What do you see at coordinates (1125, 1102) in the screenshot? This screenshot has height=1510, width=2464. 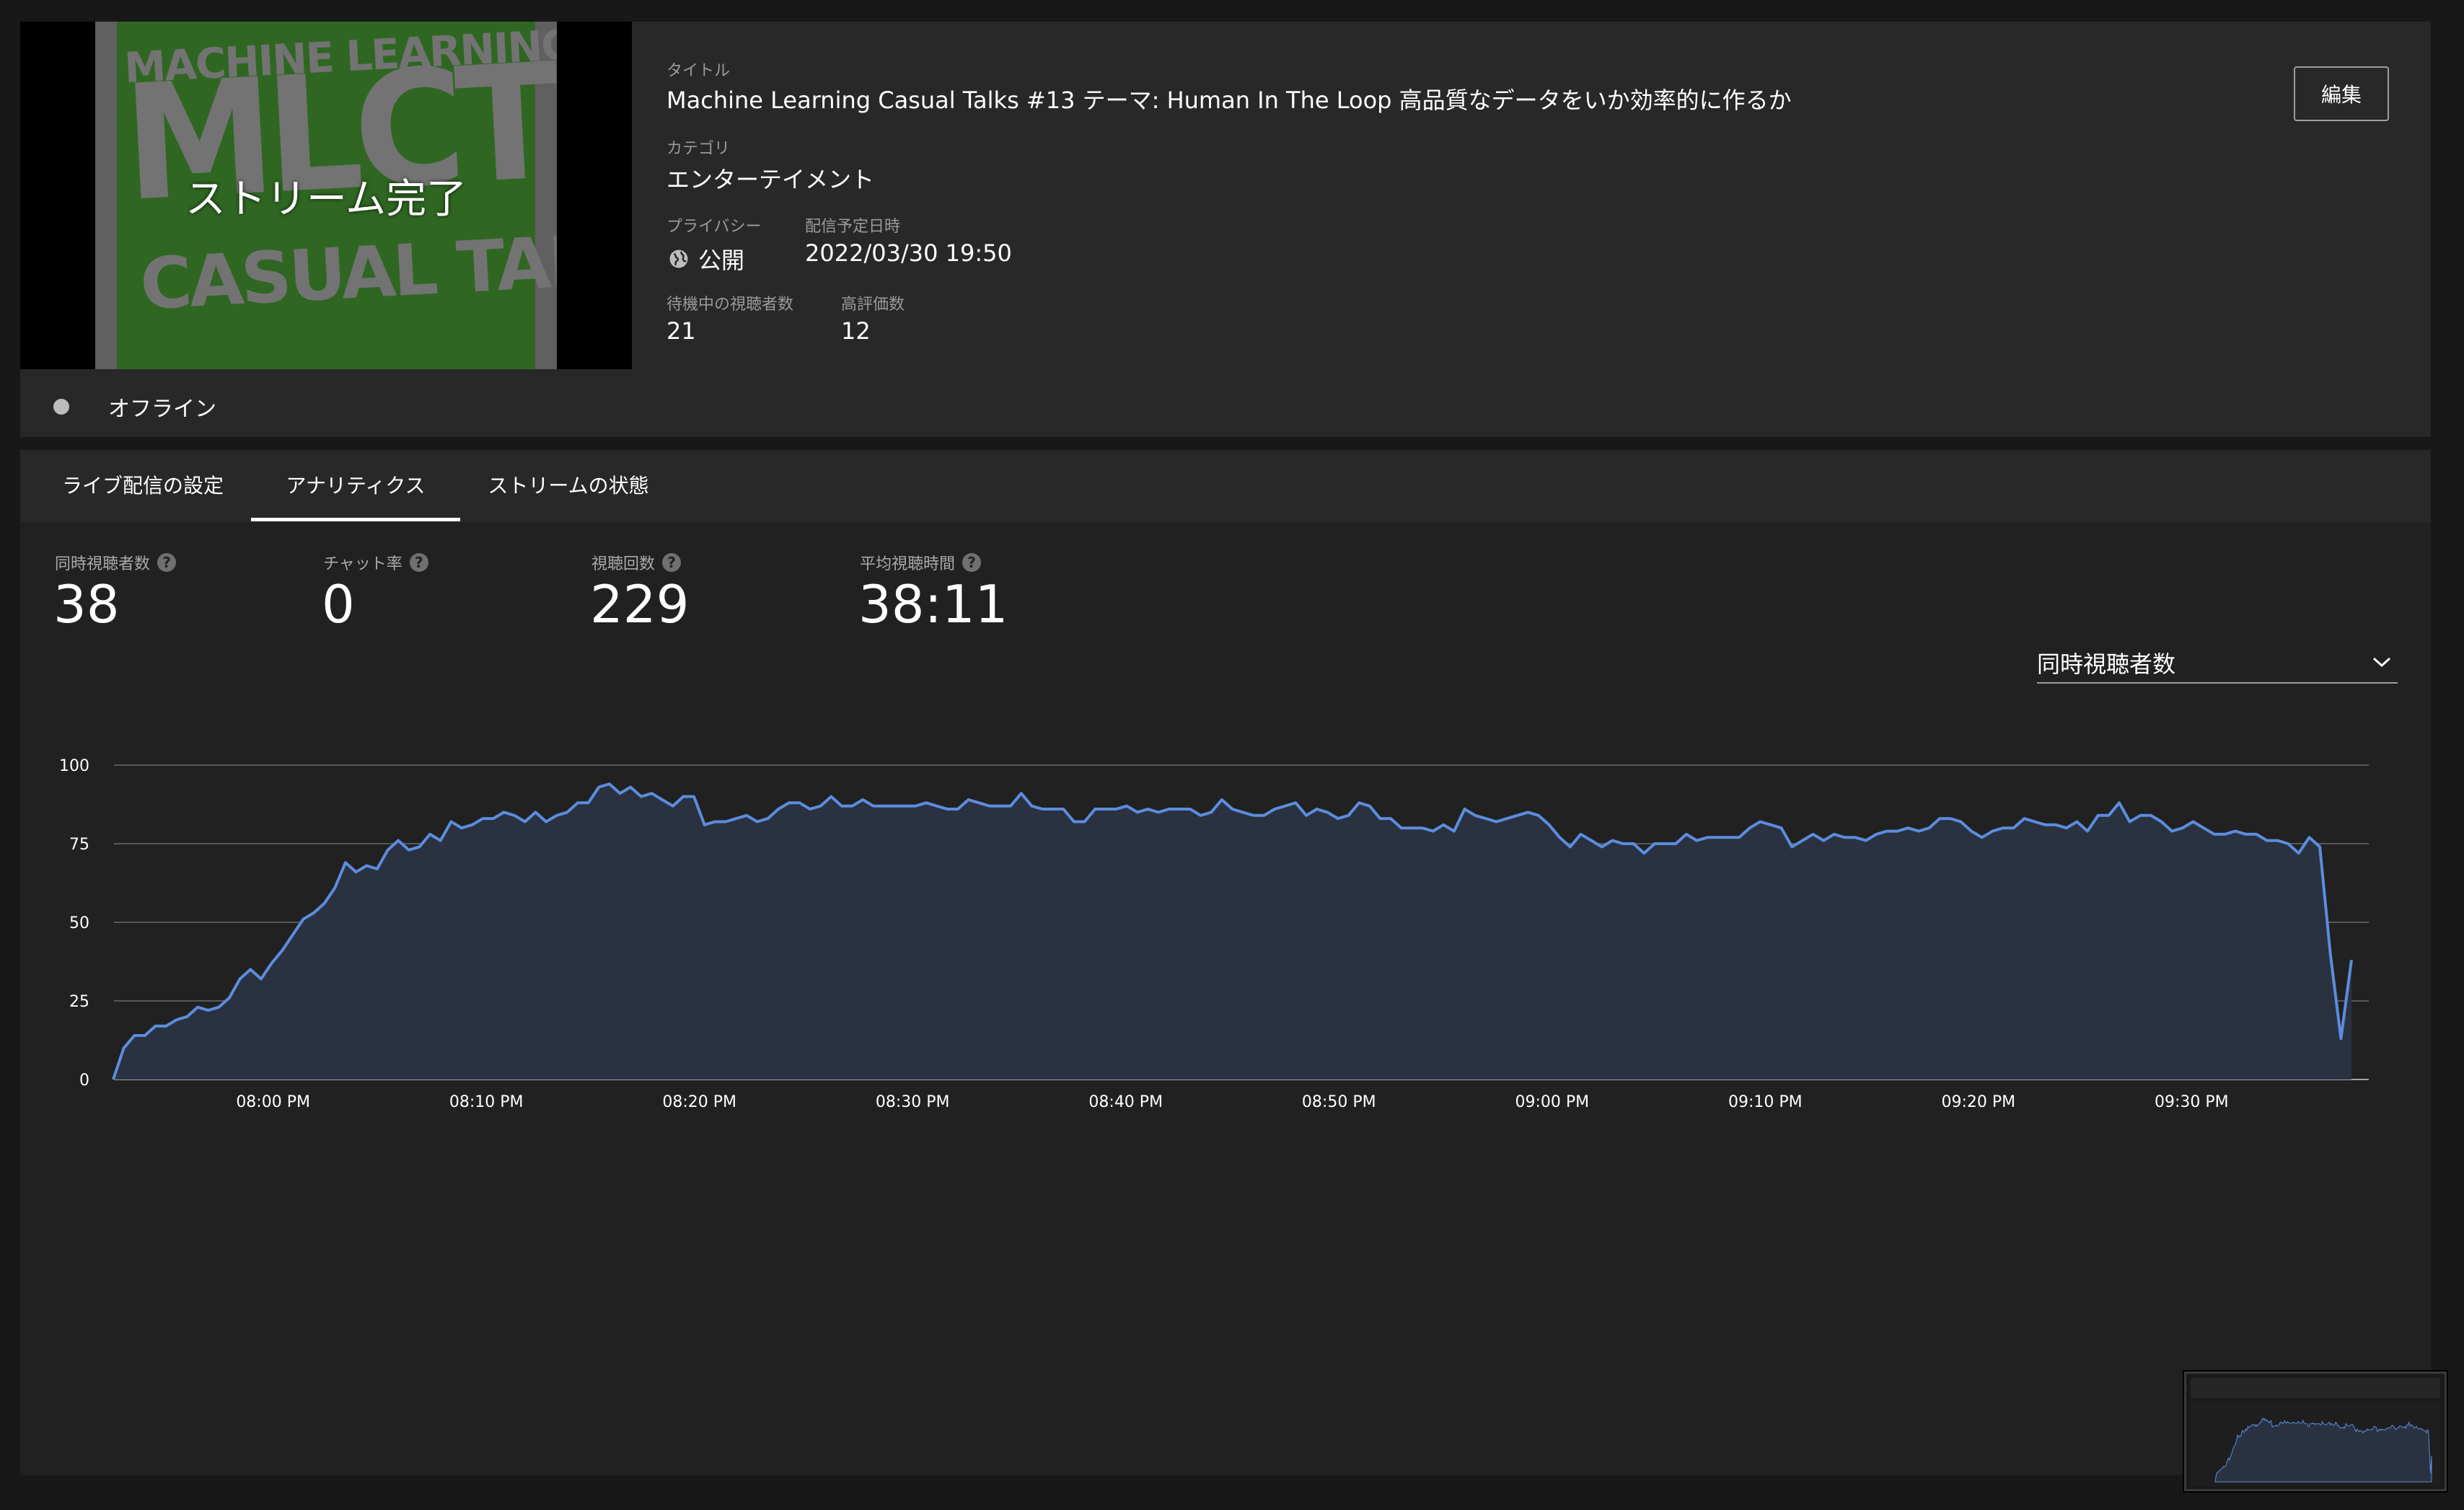 I see `x-tick-label: 08:40 PM` at bounding box center [1125, 1102].